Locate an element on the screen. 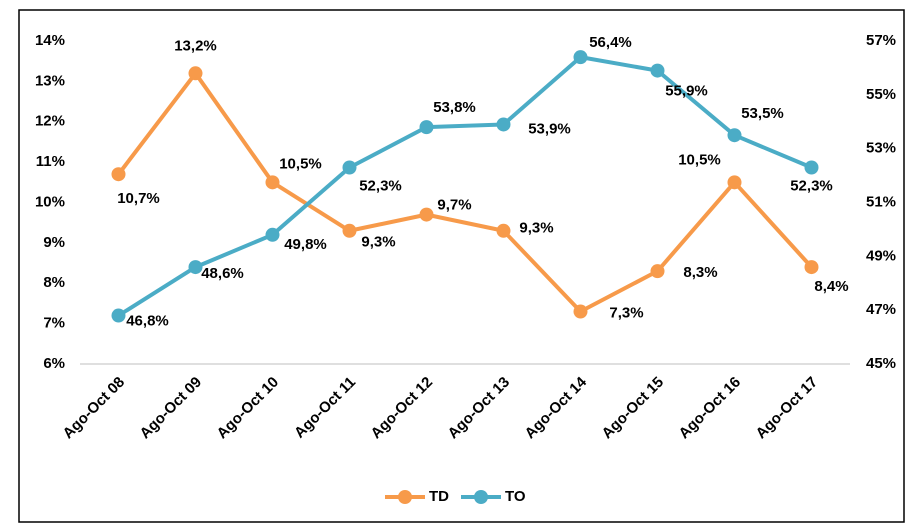  y-tick-label: 11% is located at coordinates (50, 161).